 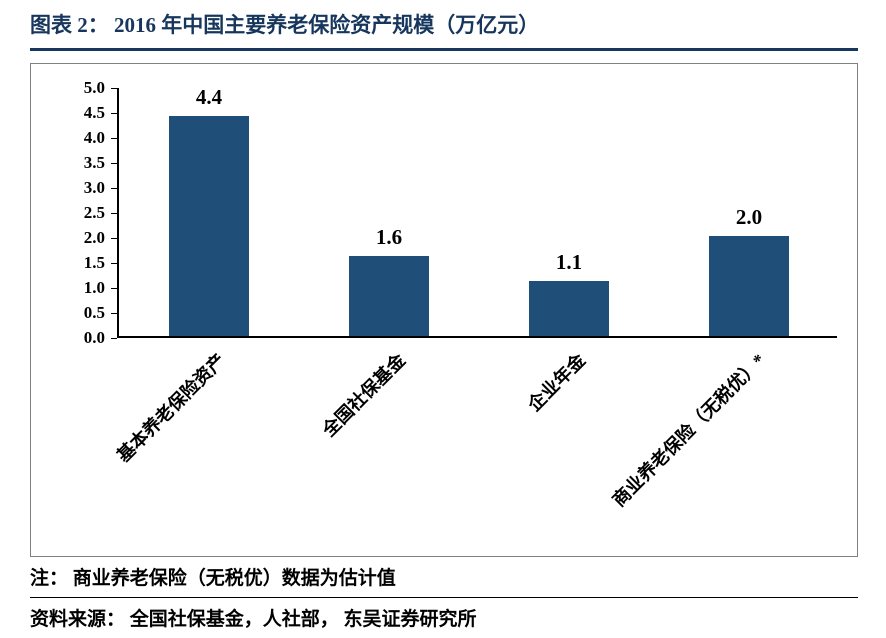 I want to click on x-axis-category-label: 商业养老保险（无税优）*, so click(x=689, y=430).